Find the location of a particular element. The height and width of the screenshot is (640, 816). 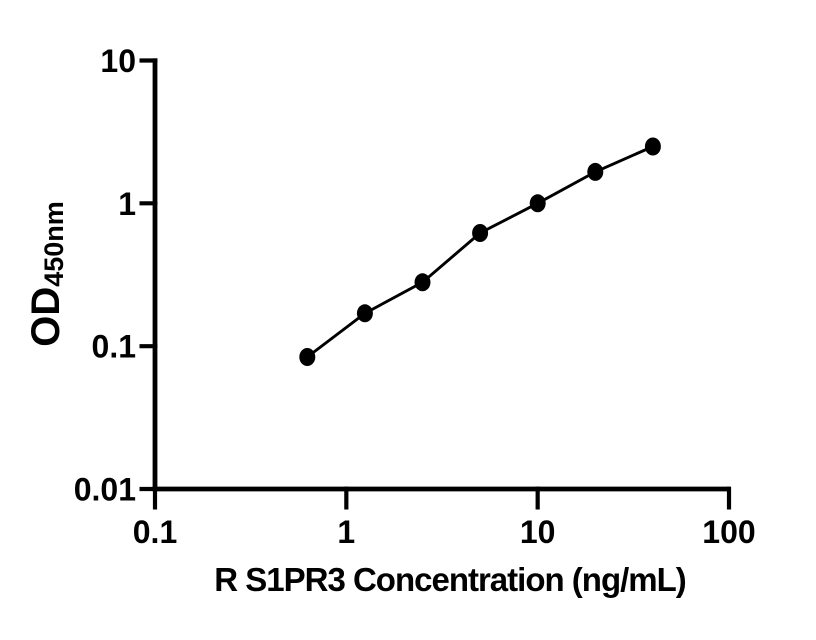

y-tick-label-1: 1 is located at coordinates (127, 204).